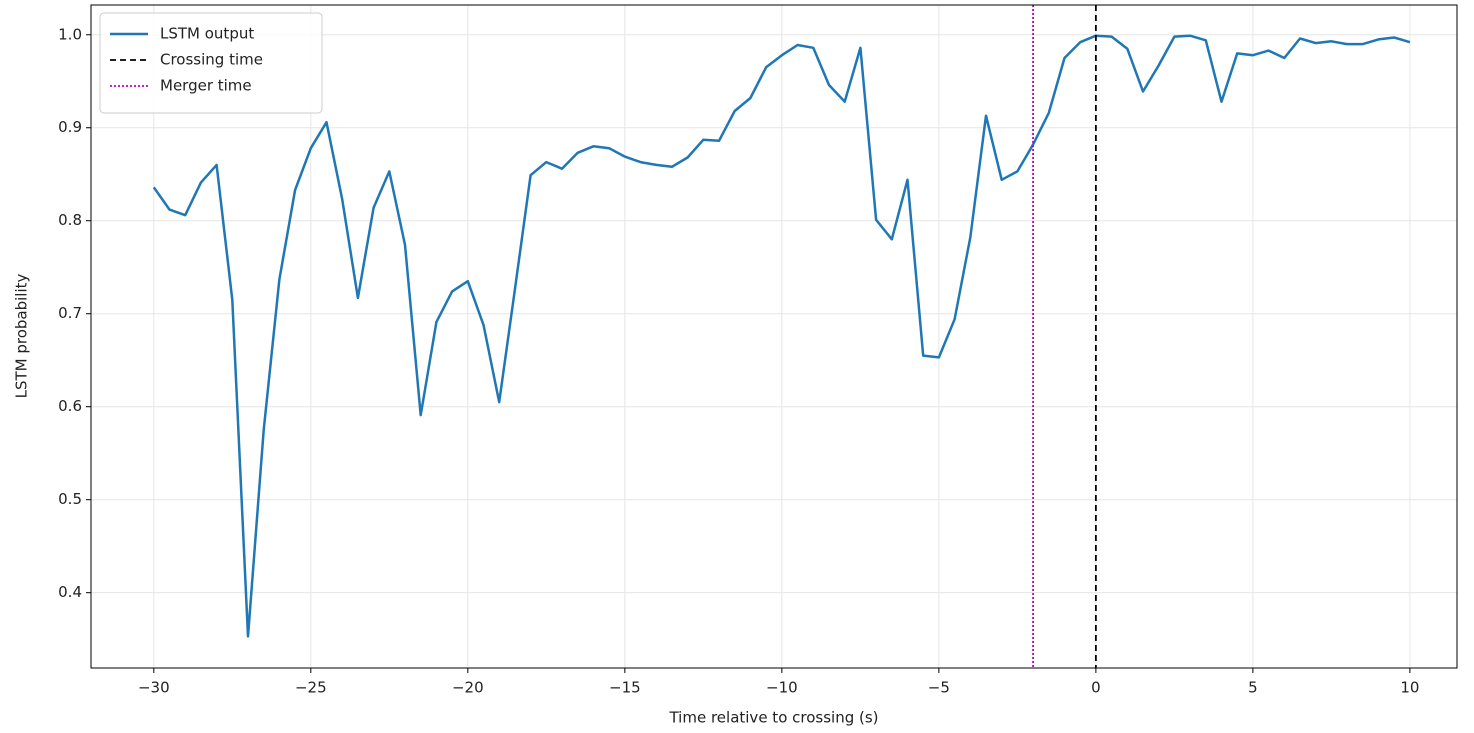 Image resolution: width=1474 pixels, height=733 pixels. Describe the element at coordinates (311, 688) in the screenshot. I see `x-tick-label: −25` at that location.